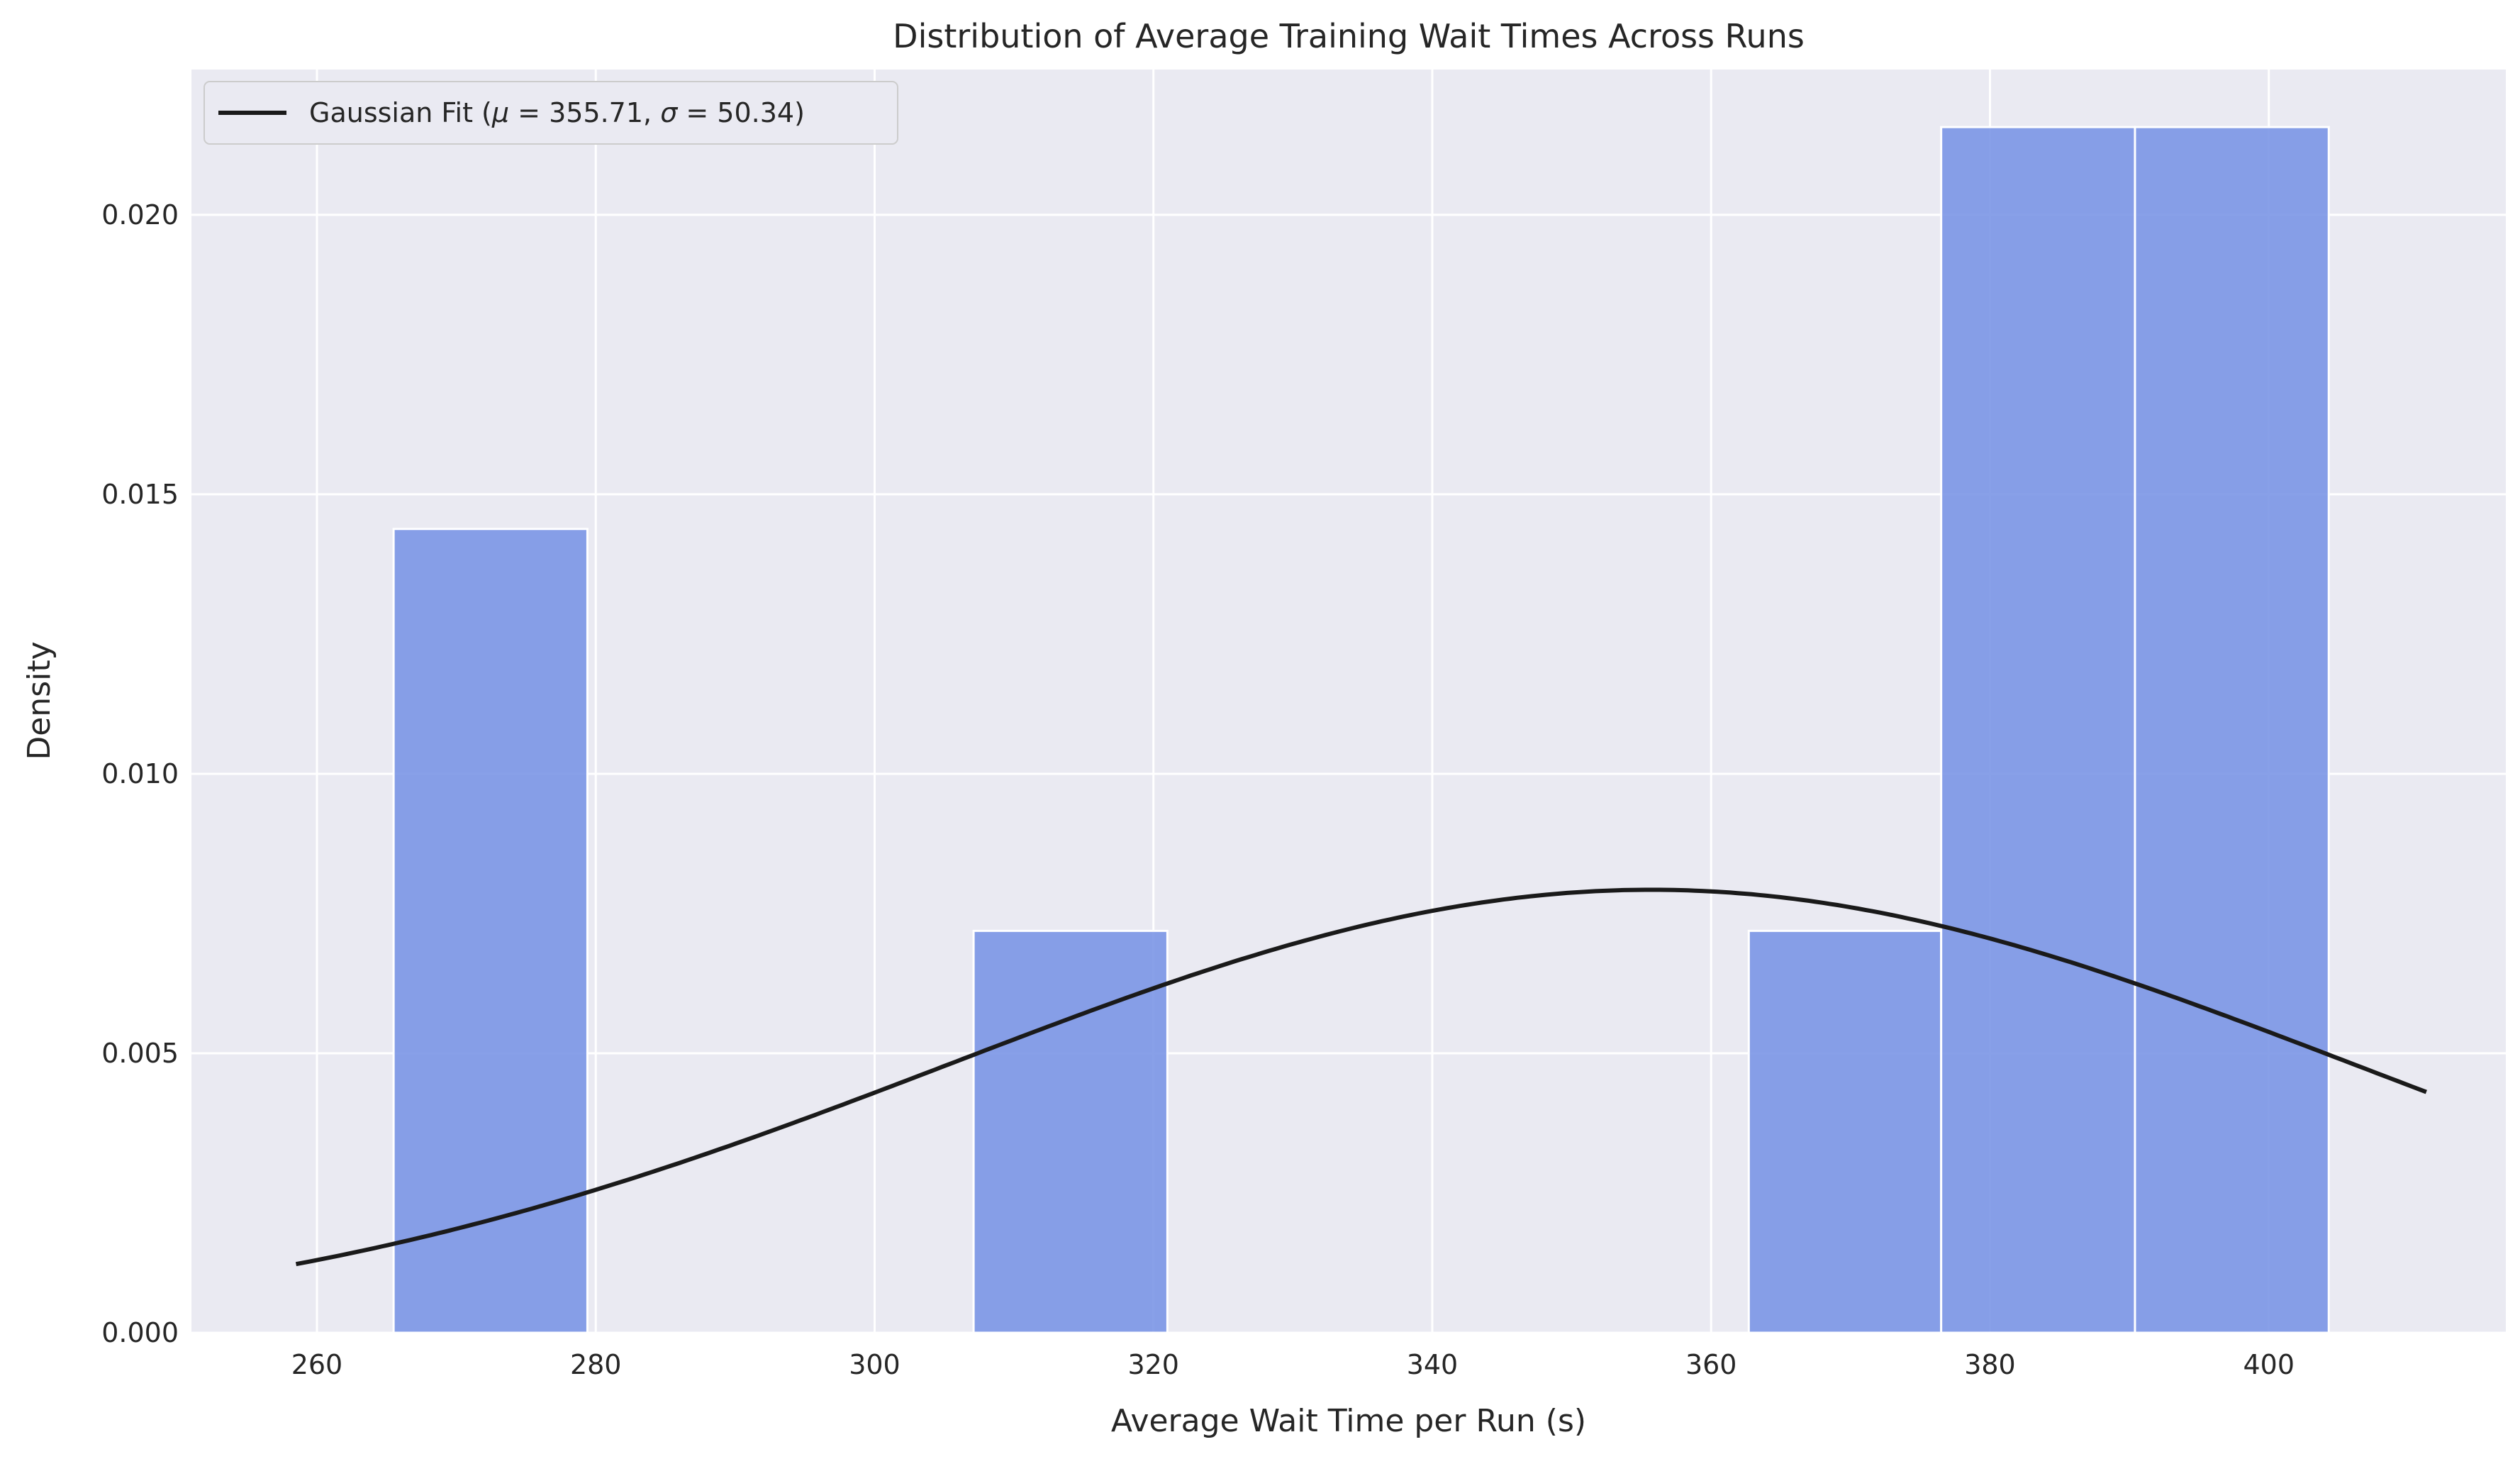 Image resolution: width=2520 pixels, height=1459 pixels. I want to click on legend-mu-eq: =, so click(529, 112).